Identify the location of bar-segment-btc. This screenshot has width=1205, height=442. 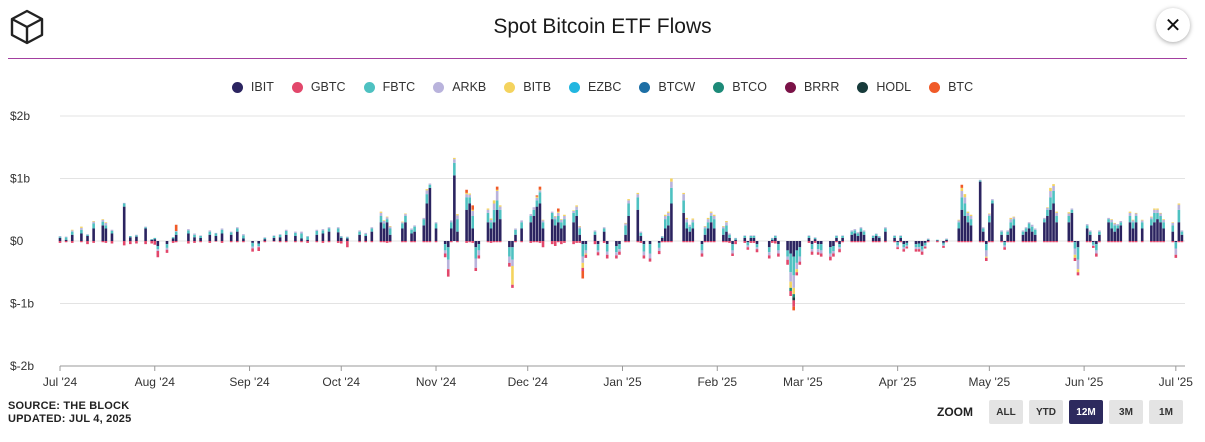
(176, 227).